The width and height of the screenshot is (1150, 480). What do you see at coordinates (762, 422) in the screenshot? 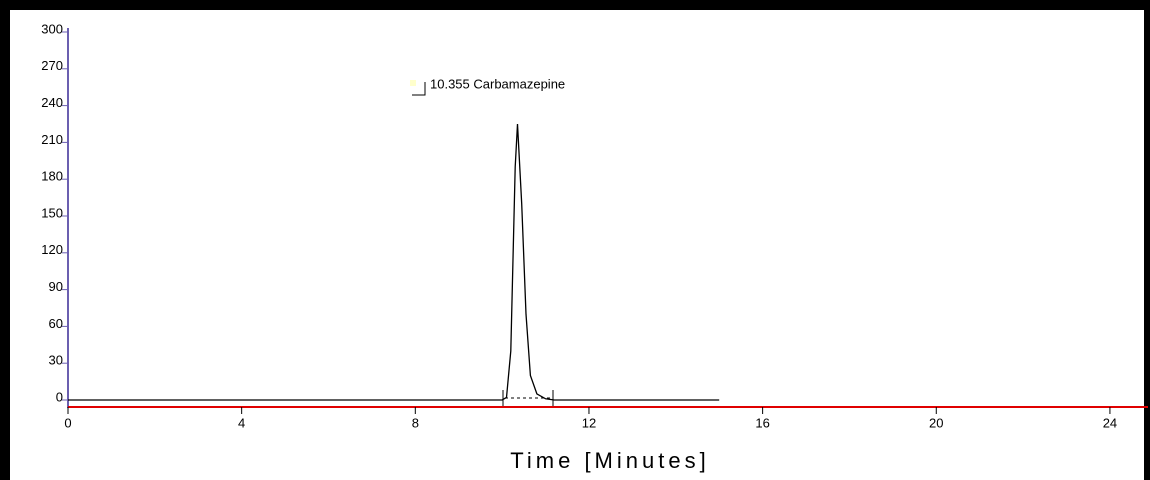
I see `x-tick-label: 16` at bounding box center [762, 422].